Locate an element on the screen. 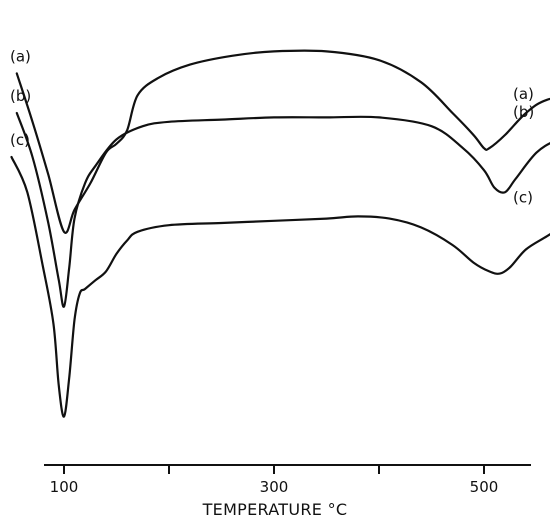  x-axis-tick-labels: 100300500700900 is located at coordinates (274, 487).